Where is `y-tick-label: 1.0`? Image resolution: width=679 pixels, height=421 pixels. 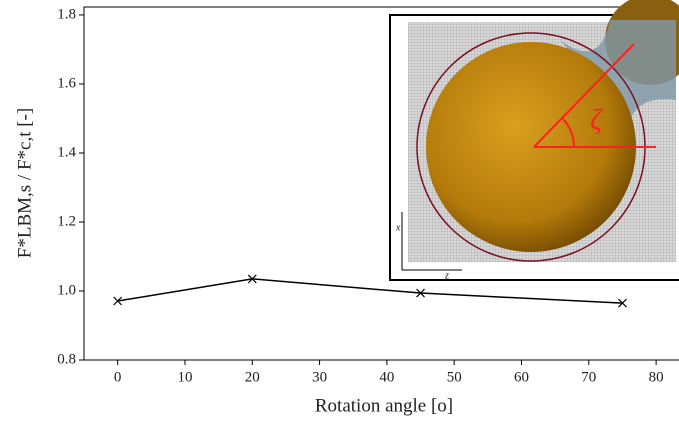 y-tick-label: 1.0 is located at coordinates (66, 290).